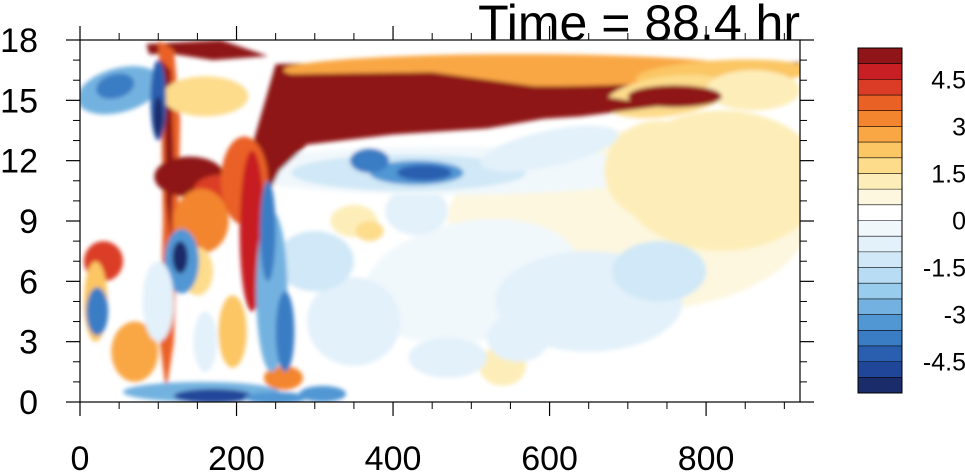  Describe the element at coordinates (19, 162) in the screenshot. I see `y-tick-label: 12` at that location.